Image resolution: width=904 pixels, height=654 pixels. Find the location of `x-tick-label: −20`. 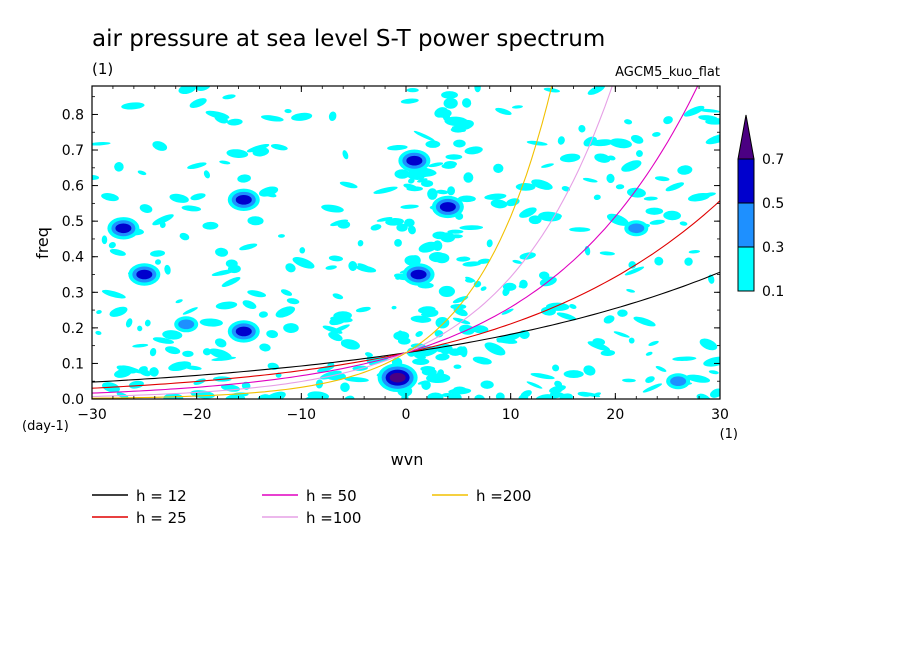

x-tick-label: −20 is located at coordinates (197, 415).